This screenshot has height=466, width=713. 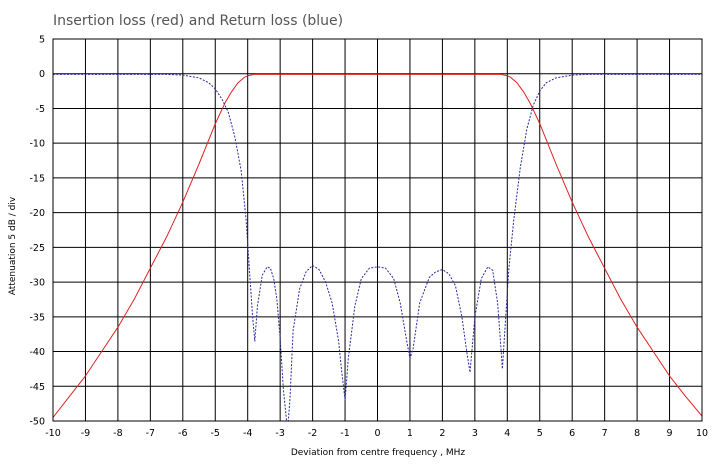 I want to click on x-tick-label: 8, so click(x=637, y=433).